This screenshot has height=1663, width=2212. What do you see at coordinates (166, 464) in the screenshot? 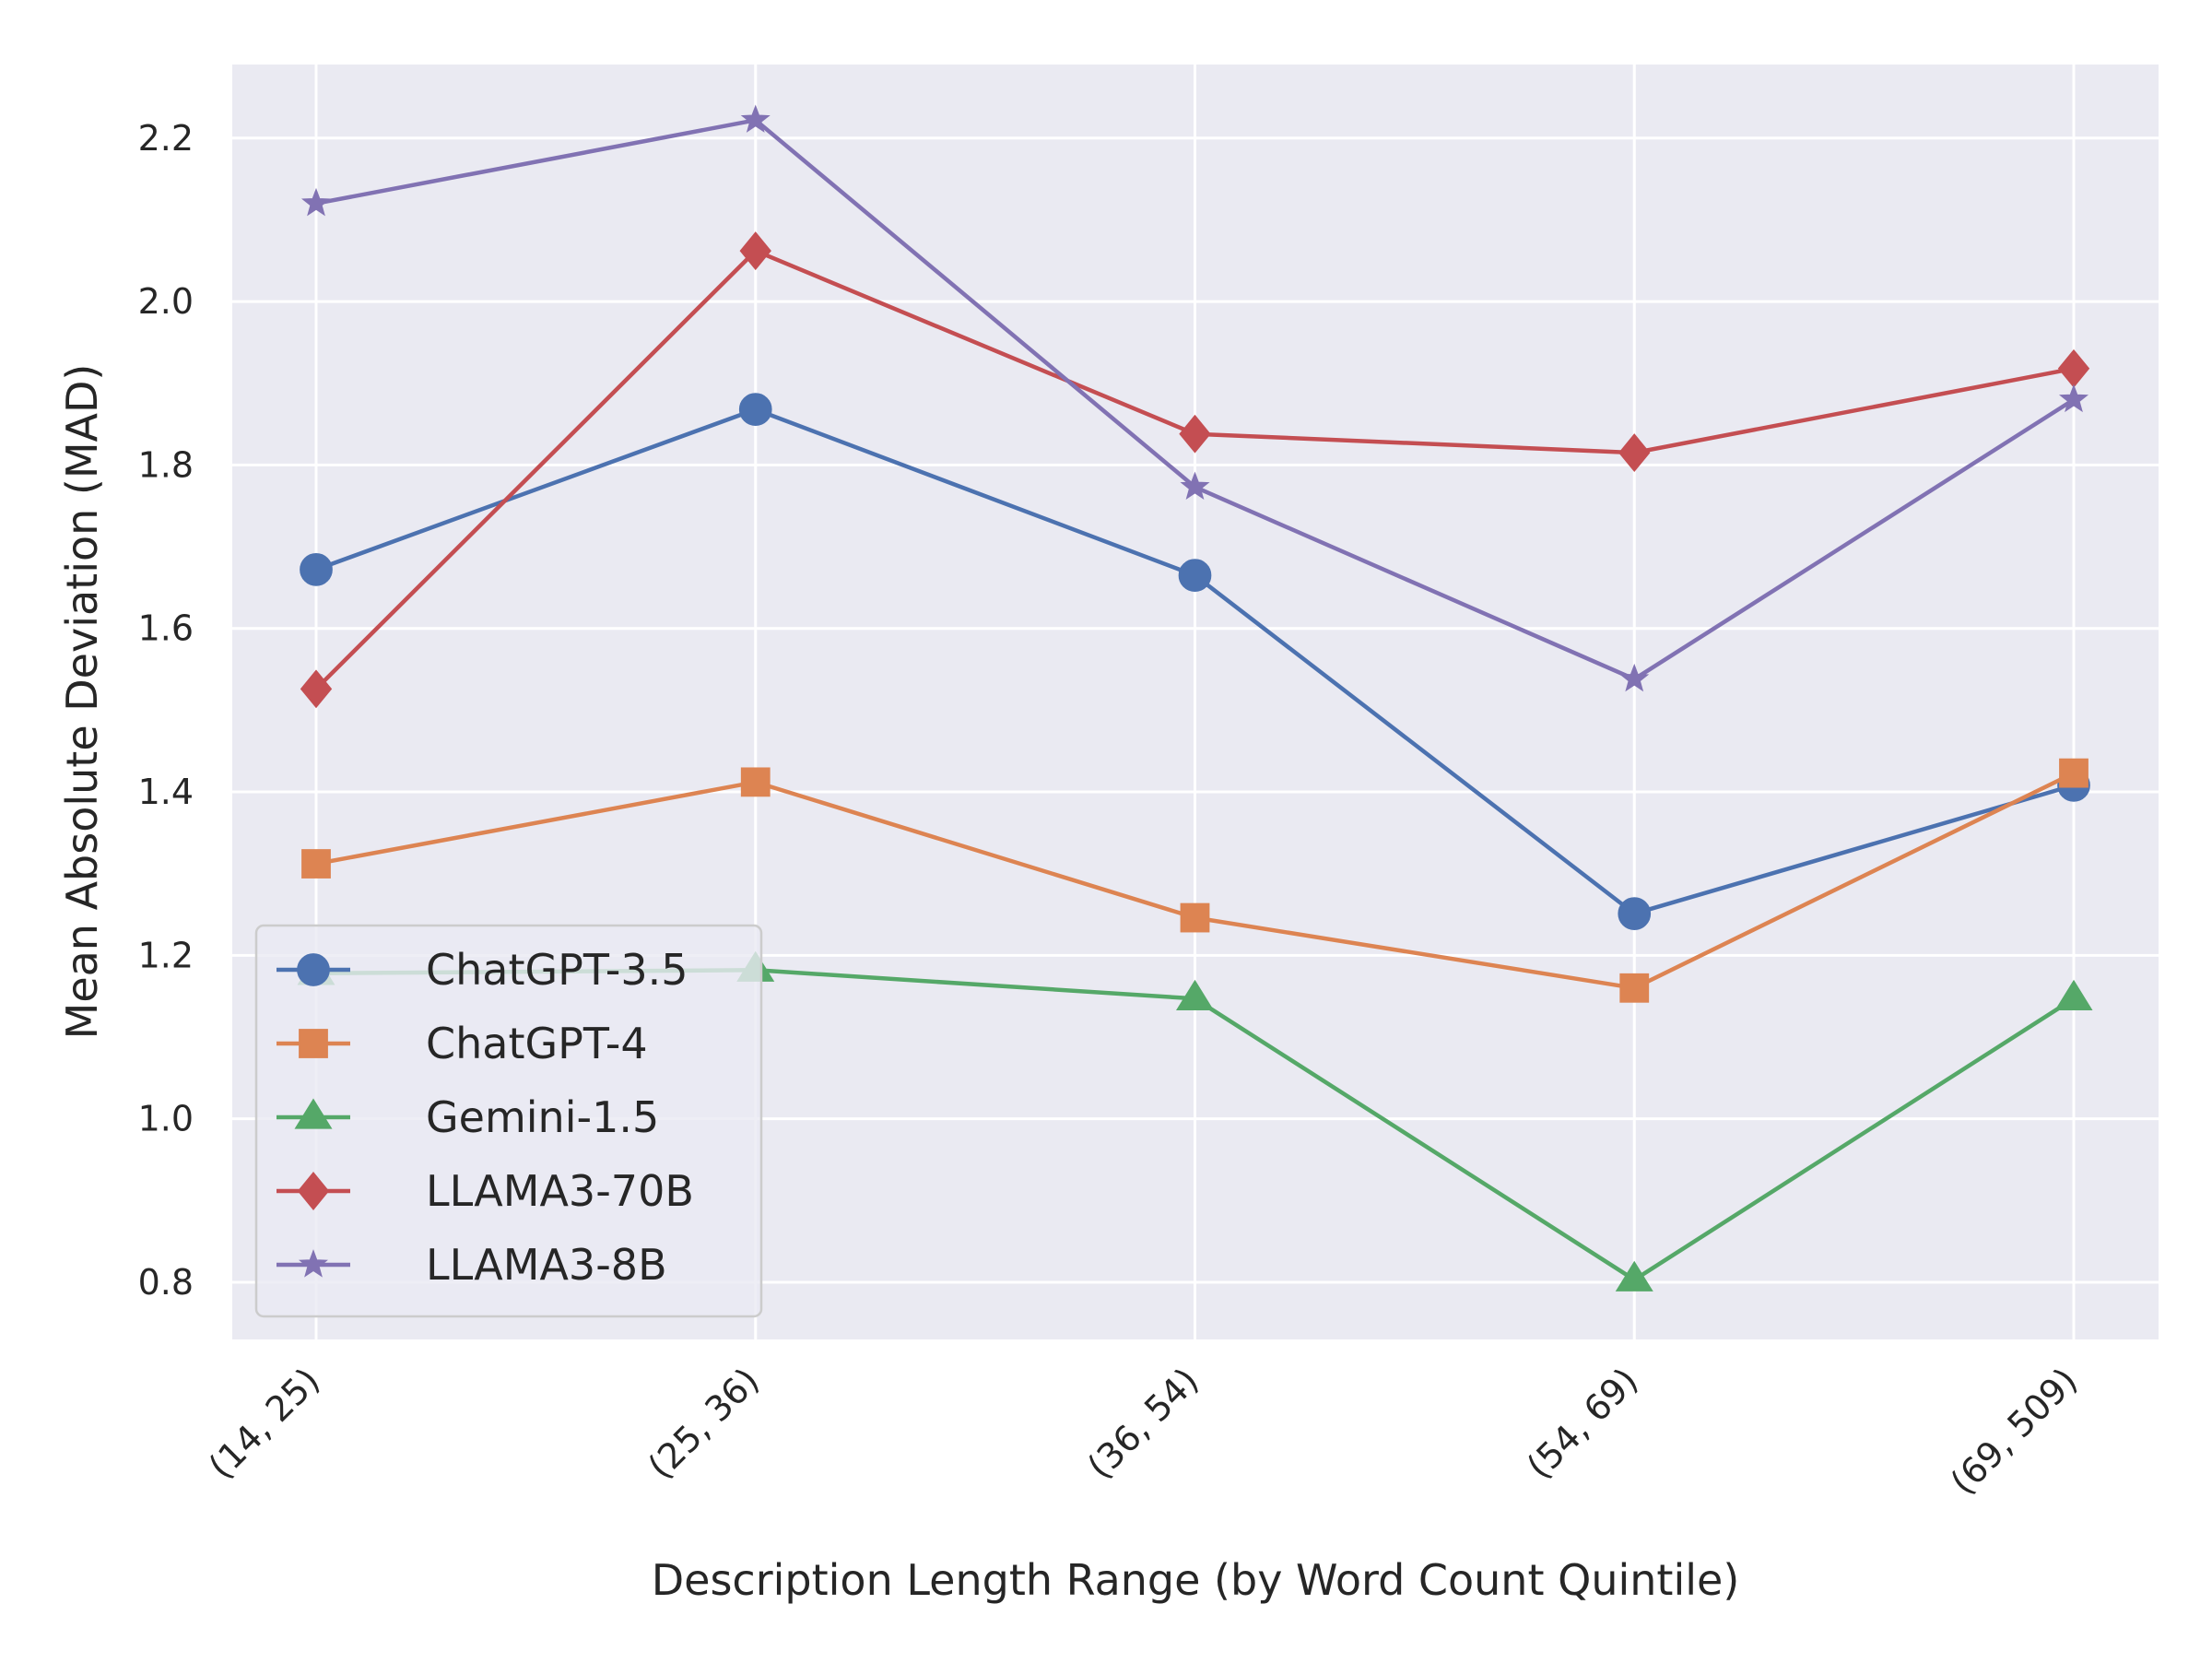
I see `y-tick-label: 1.8` at bounding box center [166, 464].